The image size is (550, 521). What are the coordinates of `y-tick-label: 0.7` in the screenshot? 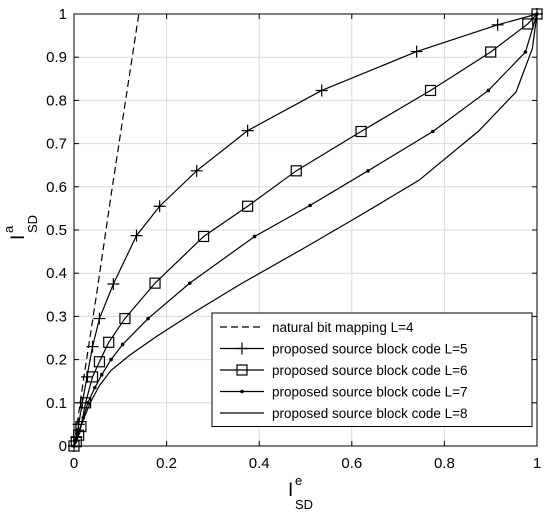 It's located at (56, 144).